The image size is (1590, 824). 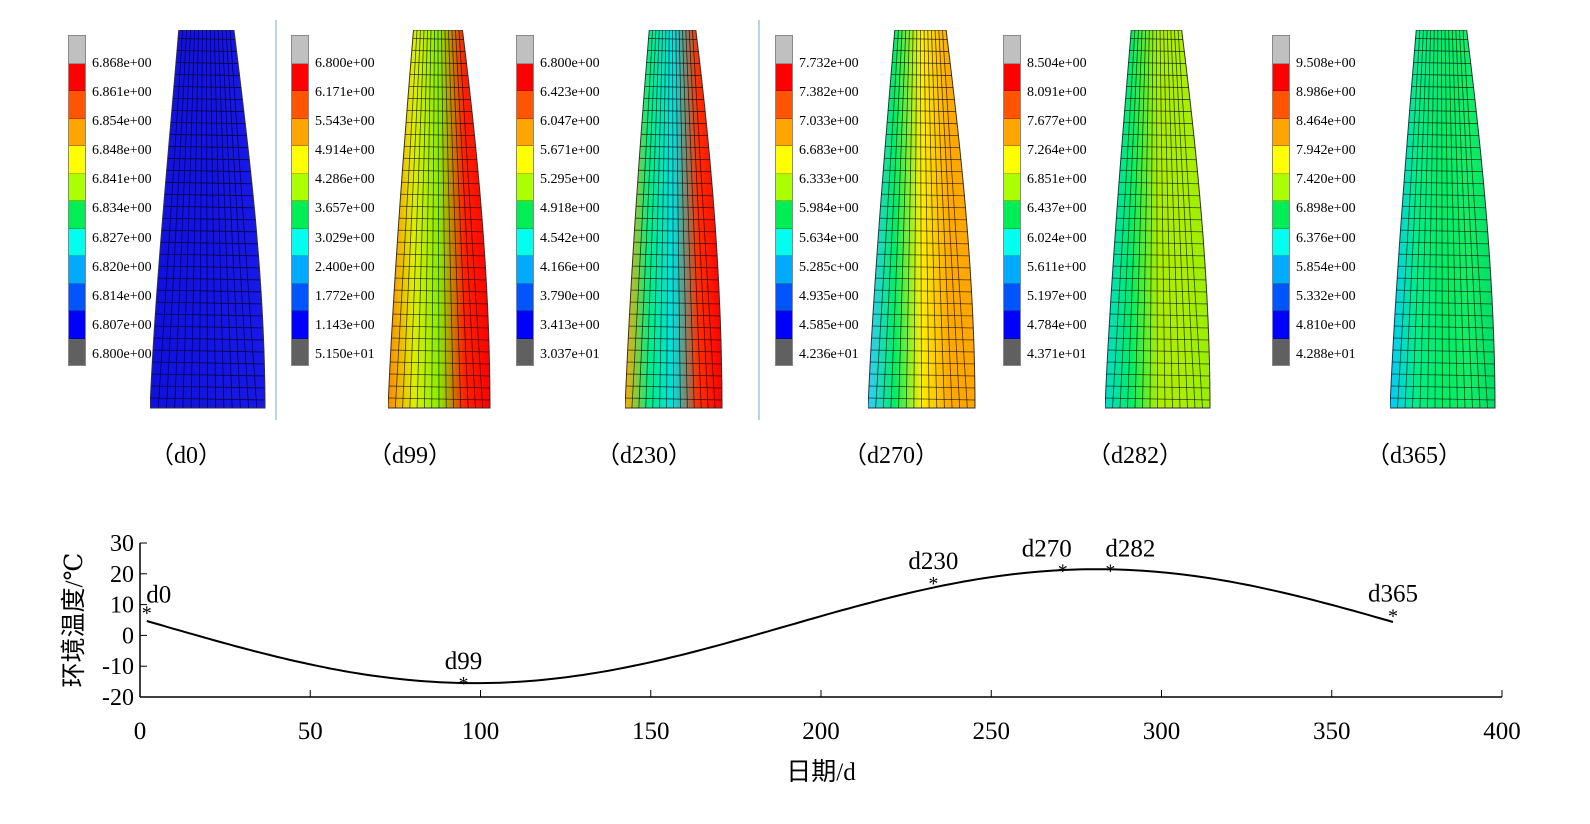 What do you see at coordinates (118, 698) in the screenshot?
I see `y-tick-label: -20` at bounding box center [118, 698].